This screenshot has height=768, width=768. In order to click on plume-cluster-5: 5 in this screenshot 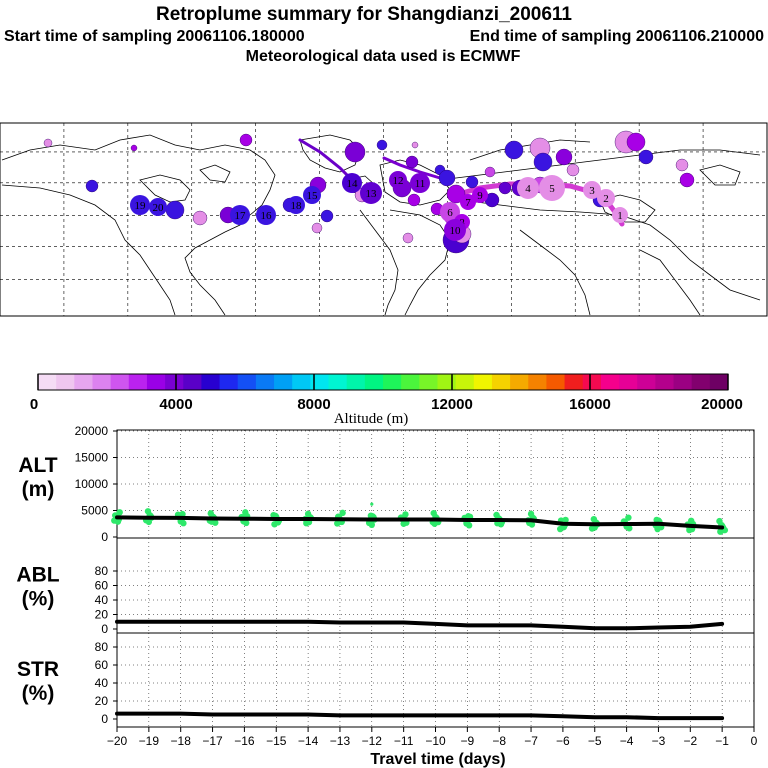, I will do `click(552, 188)`.